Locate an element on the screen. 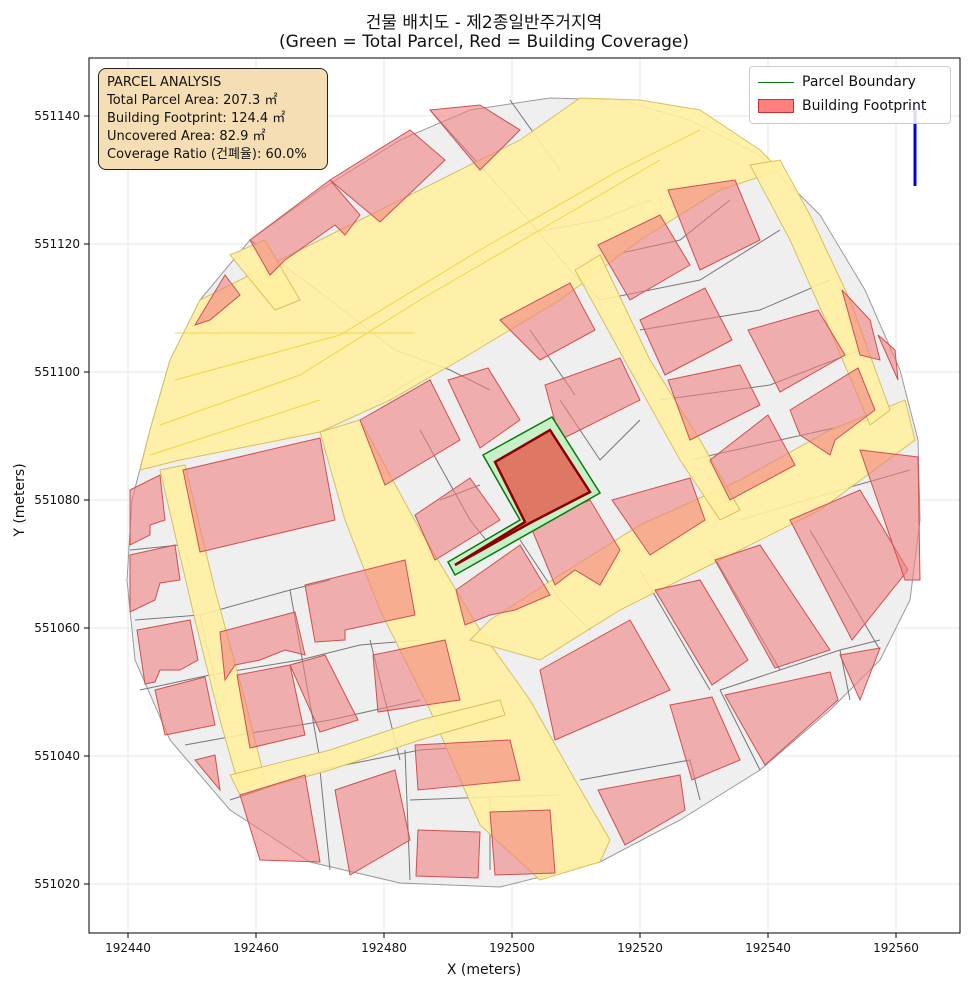 Image resolution: width=968 pixels, height=990 pixels. x-tick-label: 192560 is located at coordinates (896, 948).